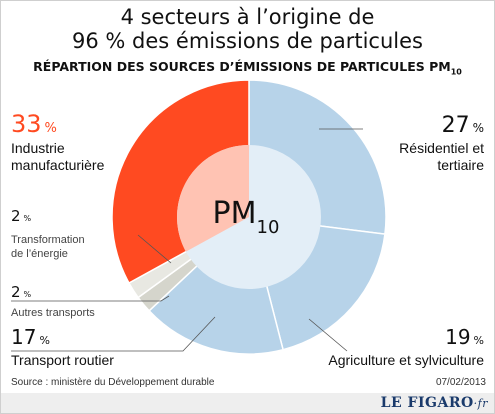 The height and width of the screenshot is (414, 495). I want to click on slice-value-1: 19%, so click(464, 337).